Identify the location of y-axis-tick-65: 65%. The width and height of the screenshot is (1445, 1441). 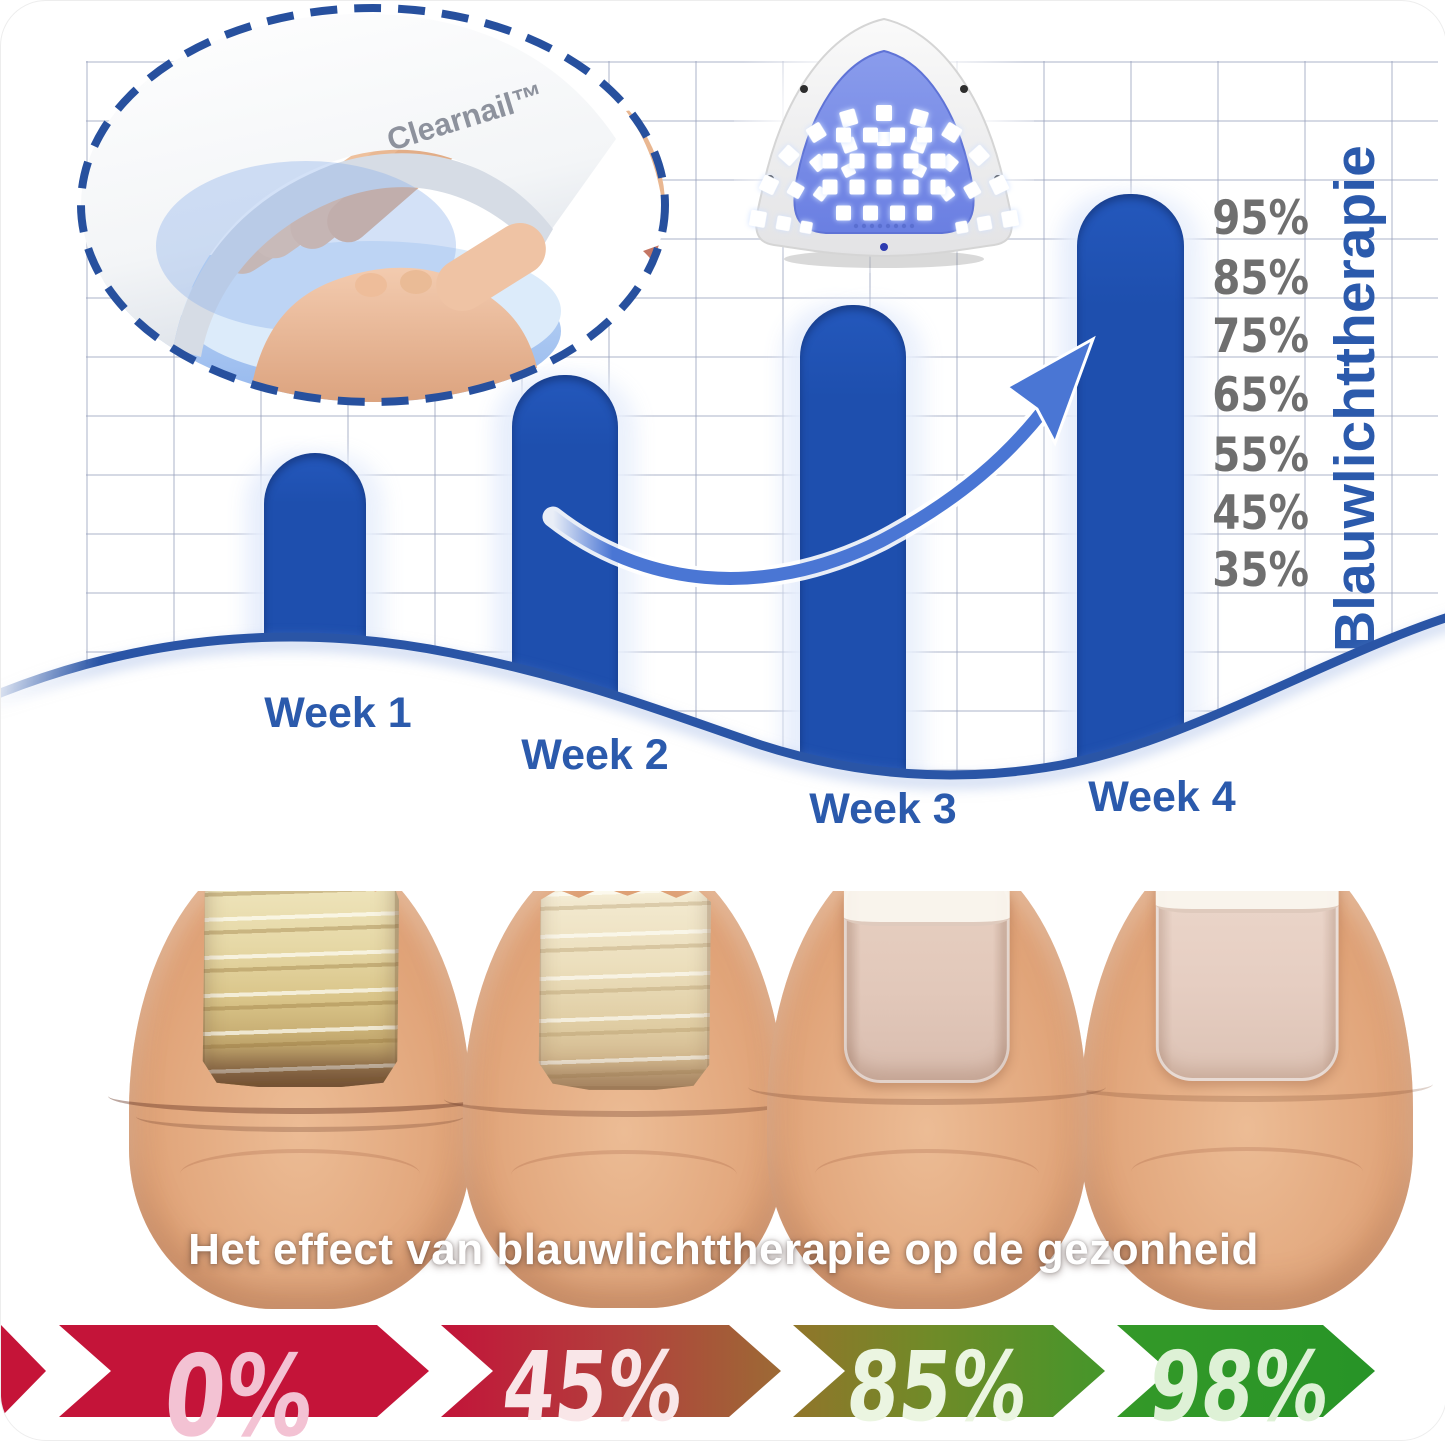
(1260, 395).